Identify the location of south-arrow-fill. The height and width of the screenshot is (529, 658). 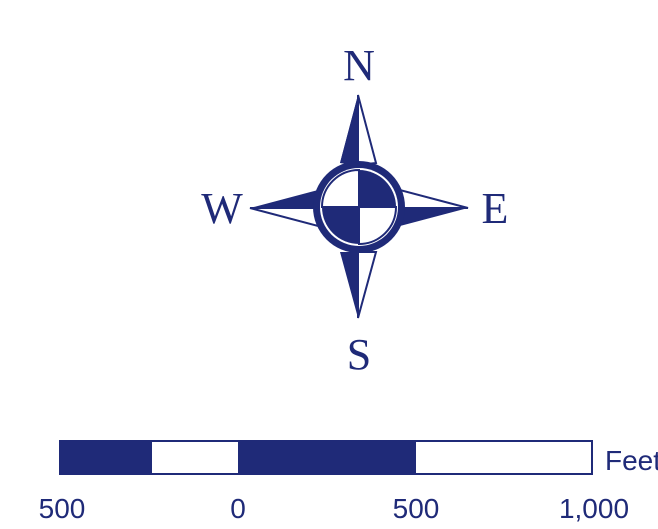
(349, 285).